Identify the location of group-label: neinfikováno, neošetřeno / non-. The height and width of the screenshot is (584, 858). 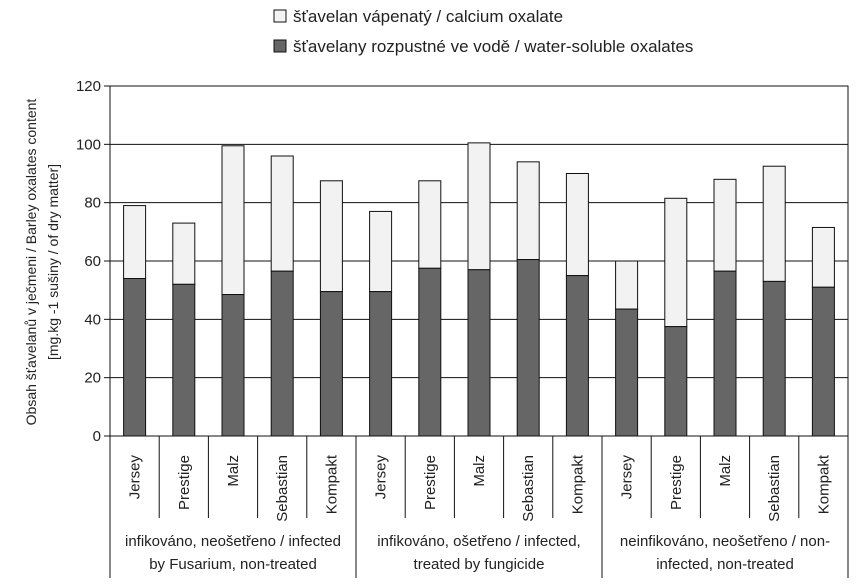
(725, 541).